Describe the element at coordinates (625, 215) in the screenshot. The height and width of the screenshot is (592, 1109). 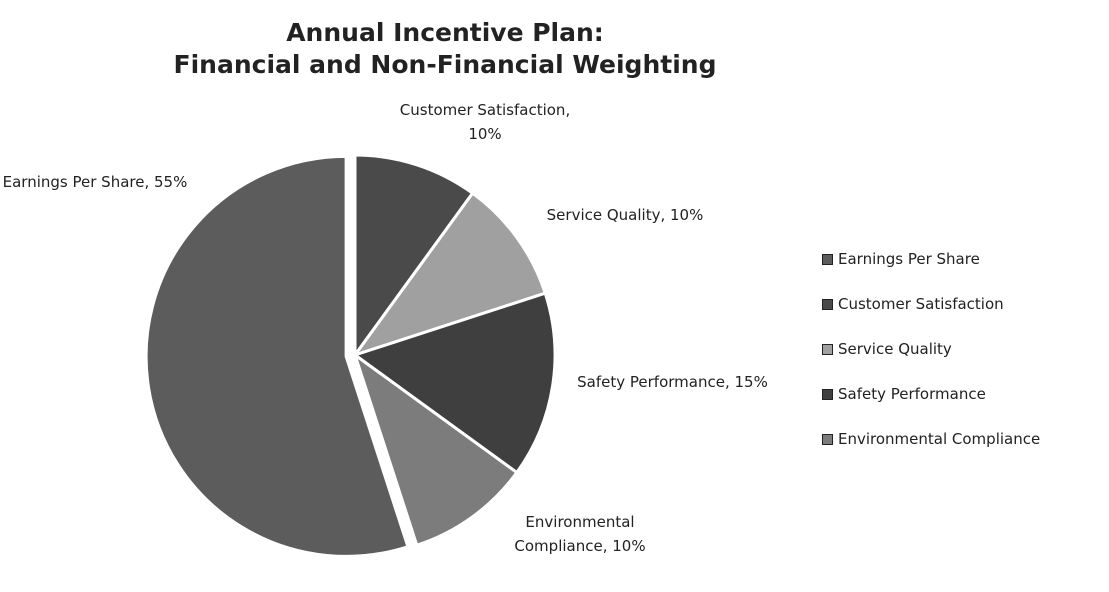
I see `data-label: Service Quality, 10%` at that location.